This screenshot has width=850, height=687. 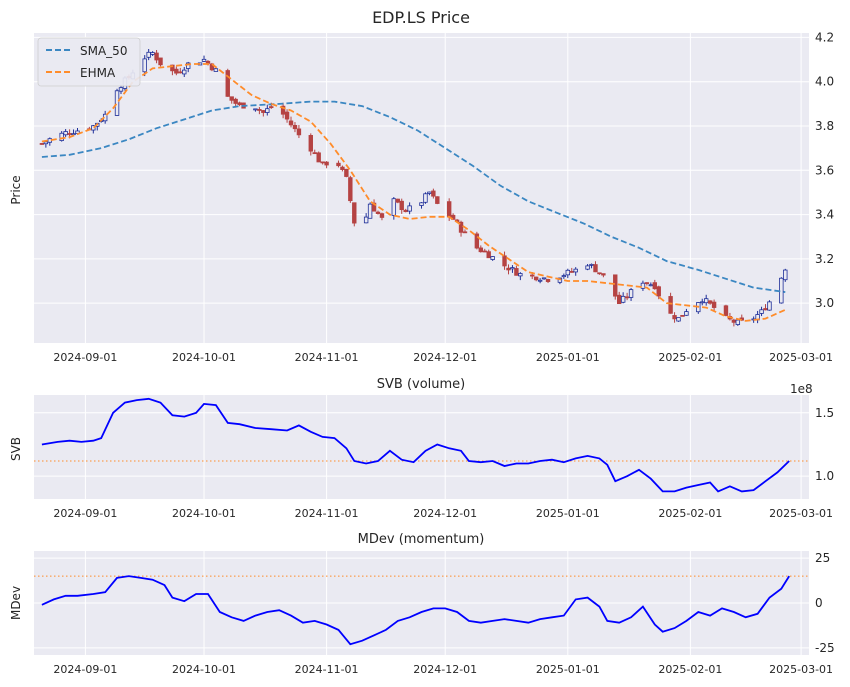 I want to click on svb-axes-bg, so click(x=421, y=447).